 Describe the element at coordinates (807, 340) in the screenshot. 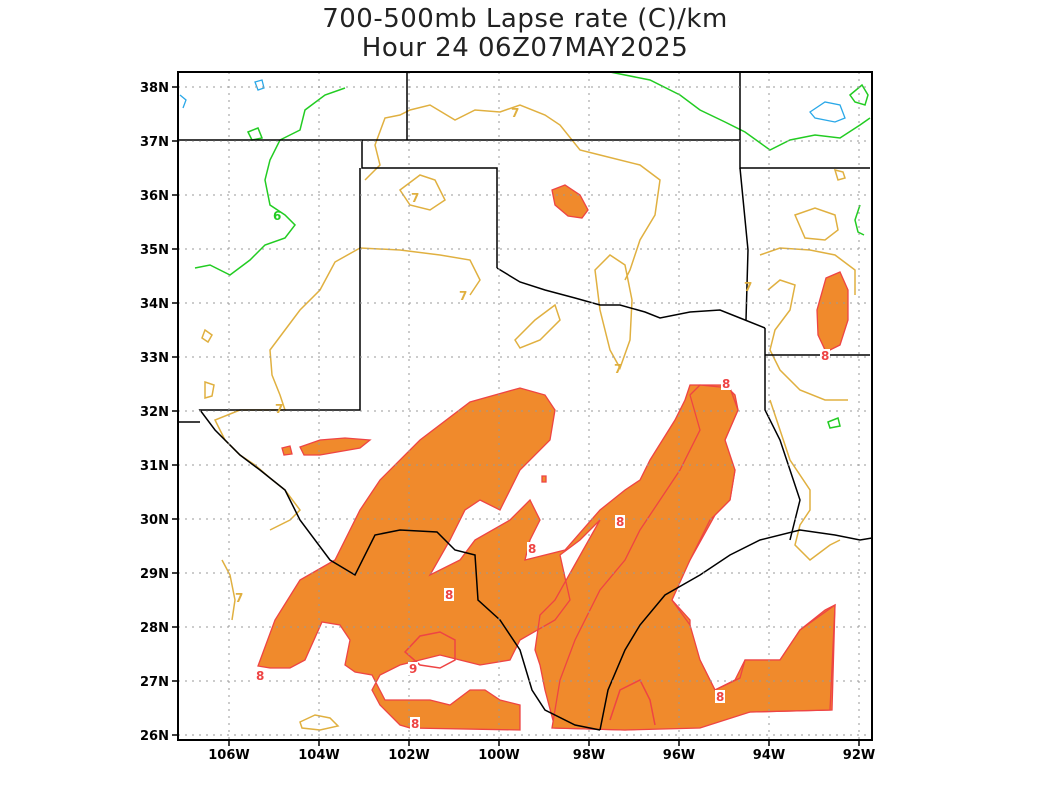

I see `contour-7-east-lower` at that location.